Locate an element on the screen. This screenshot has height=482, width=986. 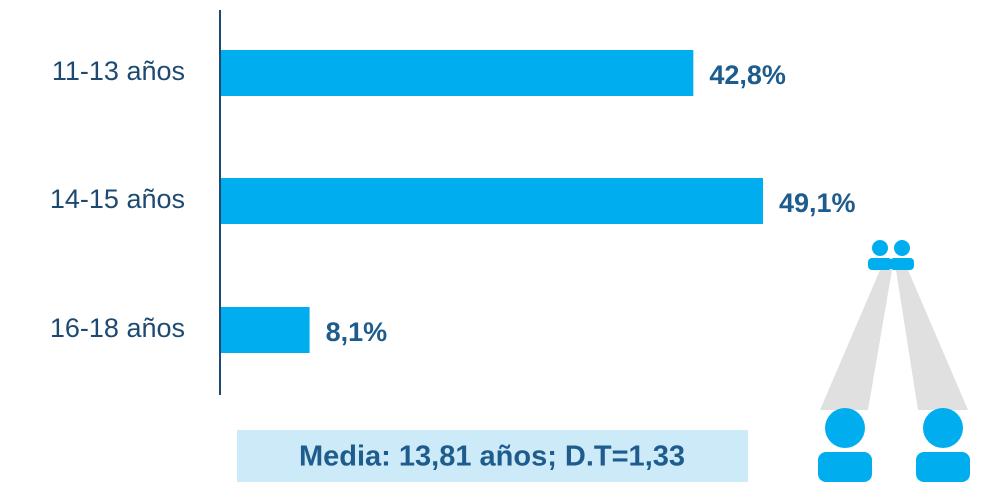
annotation: Media: 13,81 años; D.T=1,33 is located at coordinates (492, 457).